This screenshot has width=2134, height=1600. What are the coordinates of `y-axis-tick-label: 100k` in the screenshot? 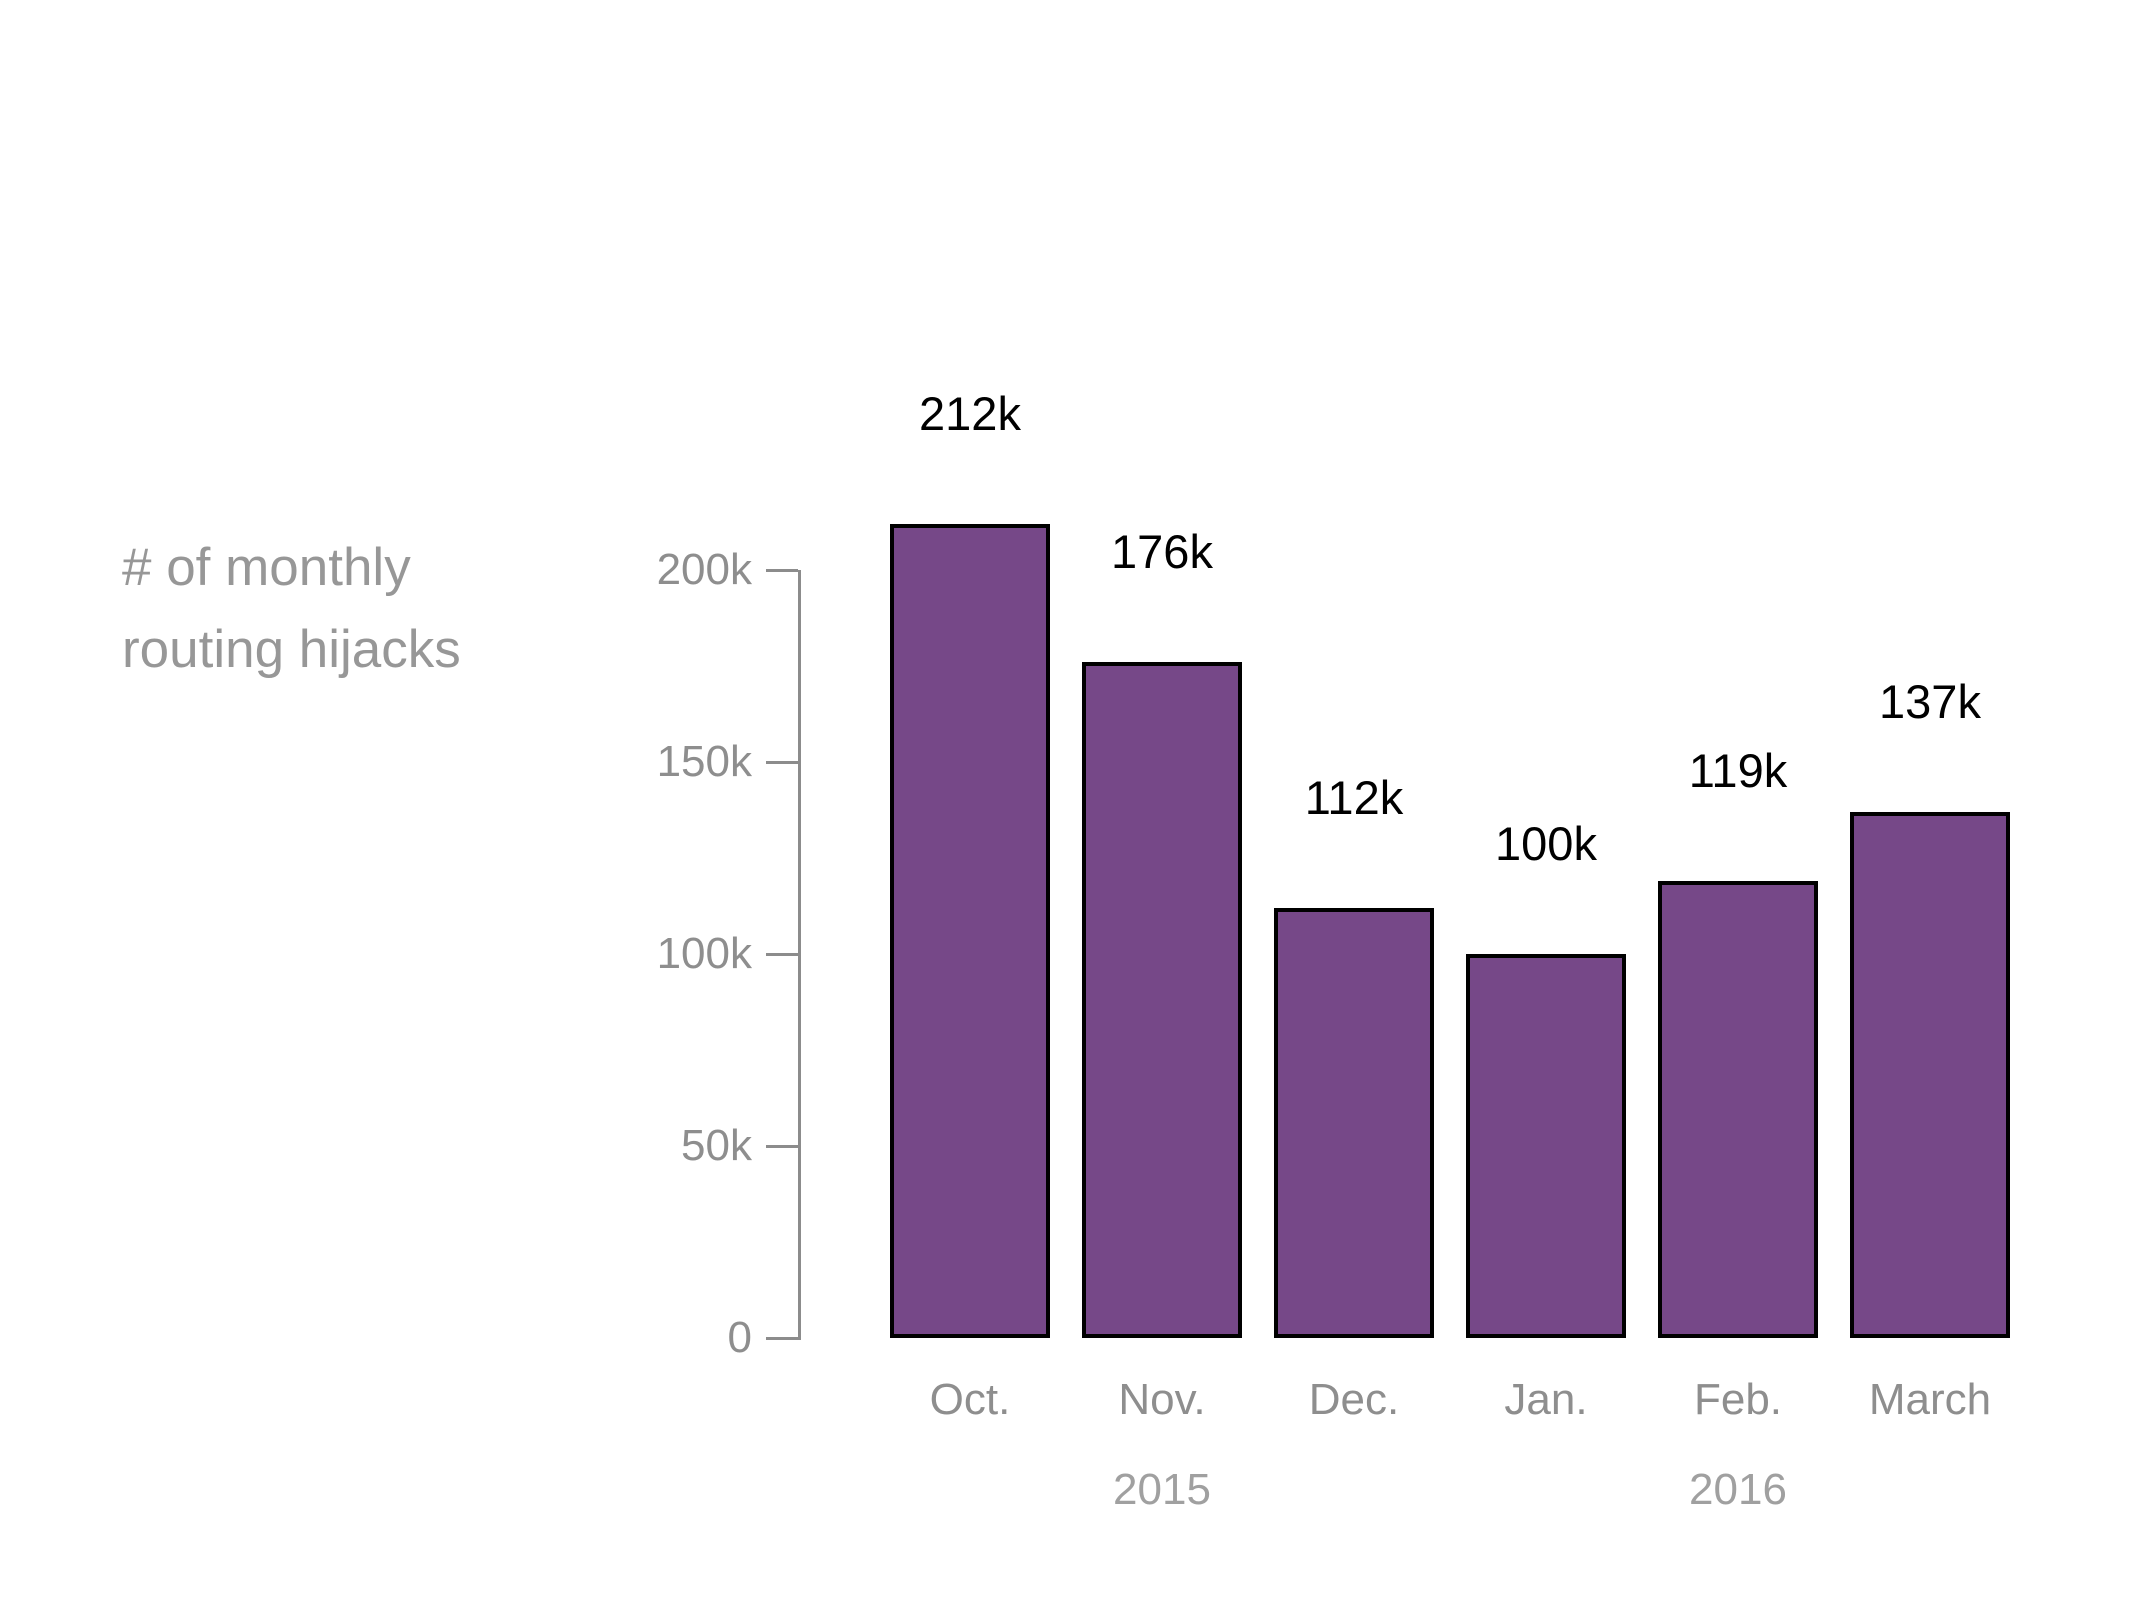 It's located at (704, 953).